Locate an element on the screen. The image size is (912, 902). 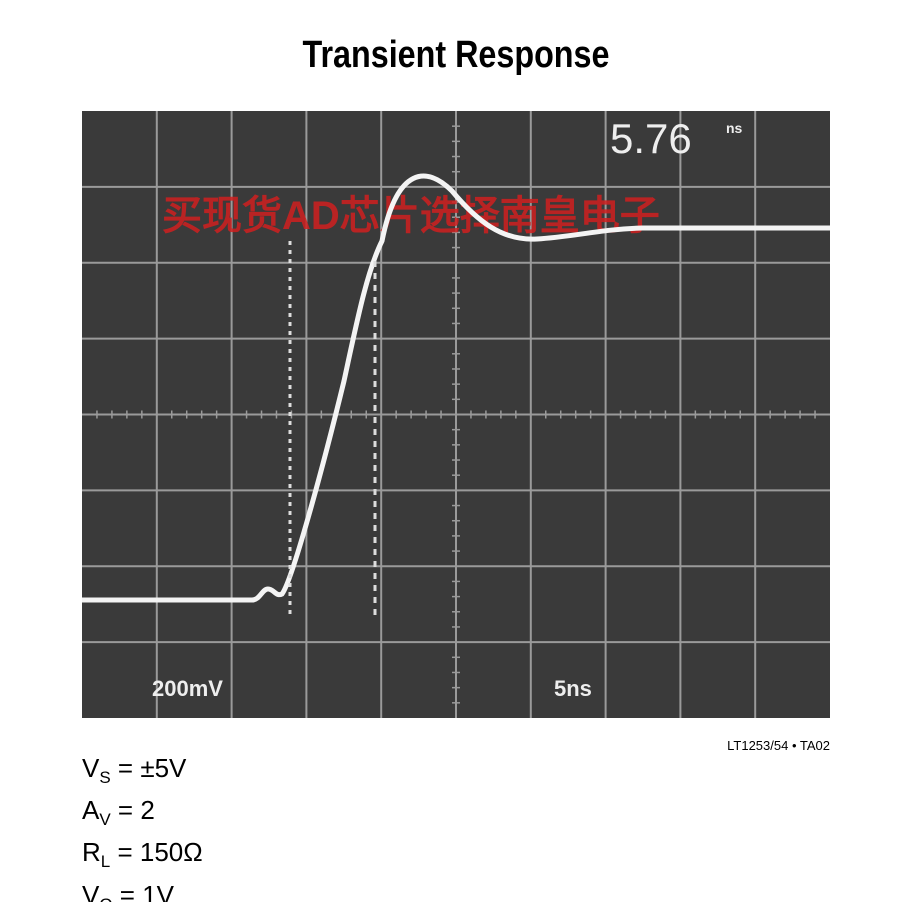
title: Transient Response is located at coordinates (456, 55).